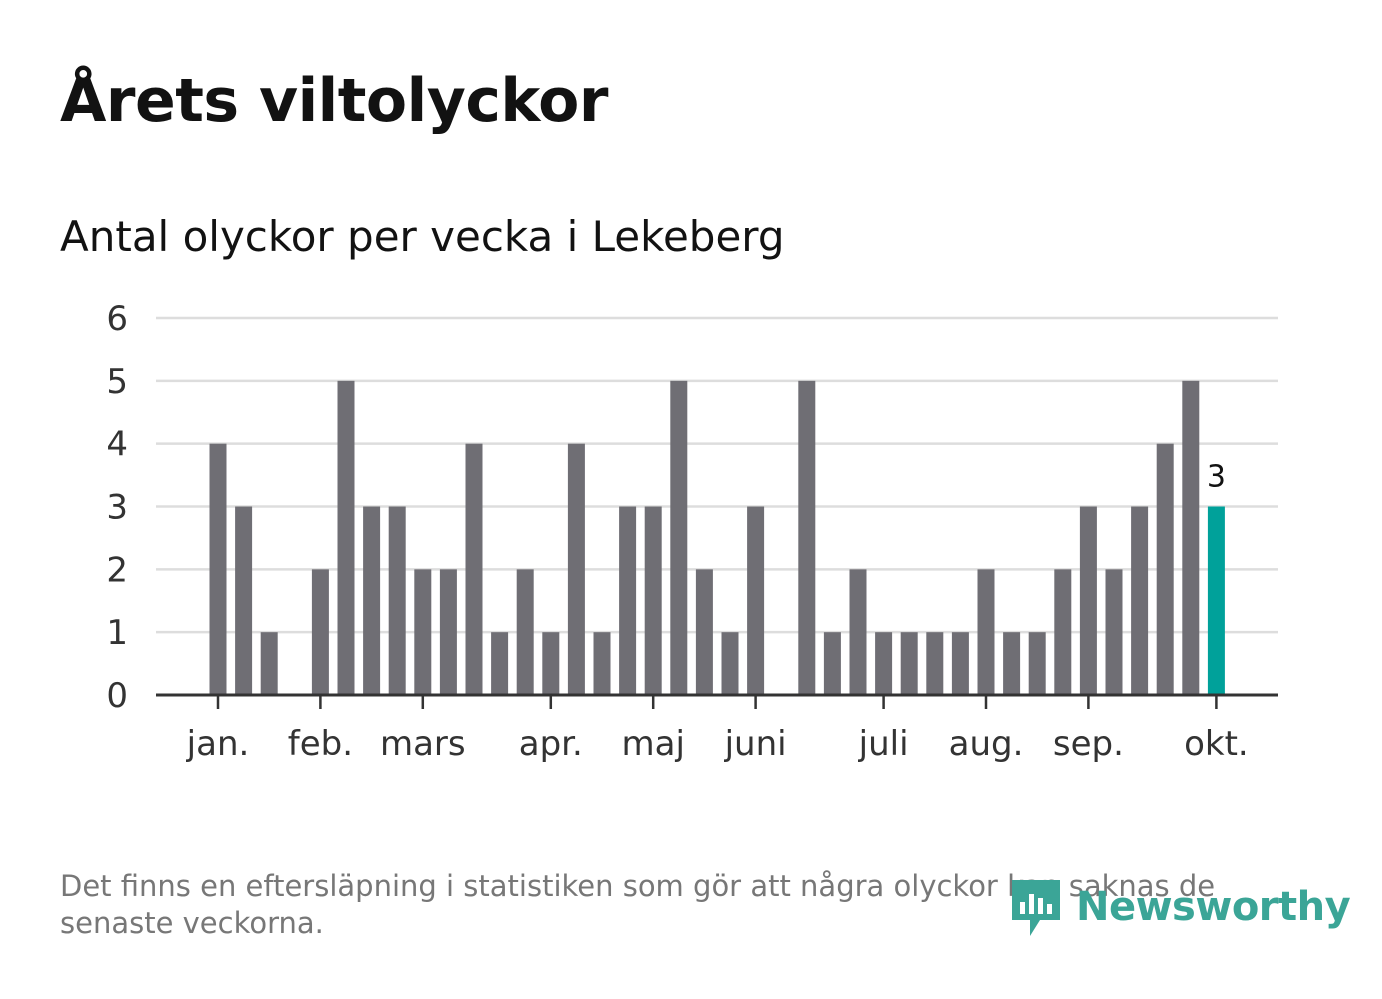 The height and width of the screenshot is (999, 1382). Describe the element at coordinates (334, 101) in the screenshot. I see `chart-title: Årets viltolyckor` at that location.